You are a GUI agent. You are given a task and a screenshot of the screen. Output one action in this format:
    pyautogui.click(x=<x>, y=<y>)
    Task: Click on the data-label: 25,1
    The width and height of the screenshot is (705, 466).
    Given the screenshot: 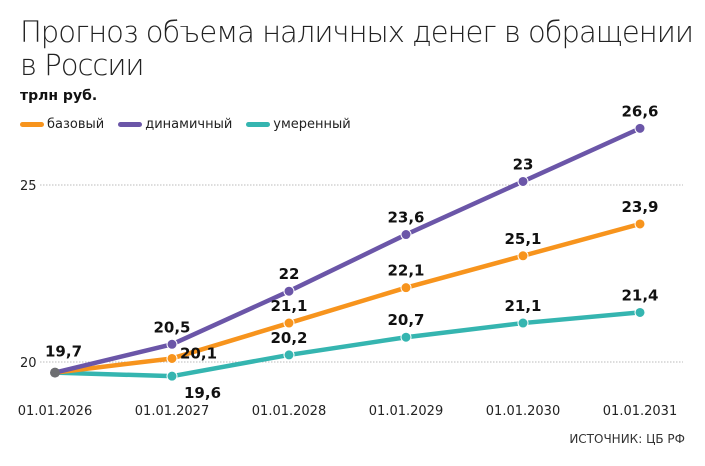 What is the action you would take?
    pyautogui.click(x=522, y=239)
    